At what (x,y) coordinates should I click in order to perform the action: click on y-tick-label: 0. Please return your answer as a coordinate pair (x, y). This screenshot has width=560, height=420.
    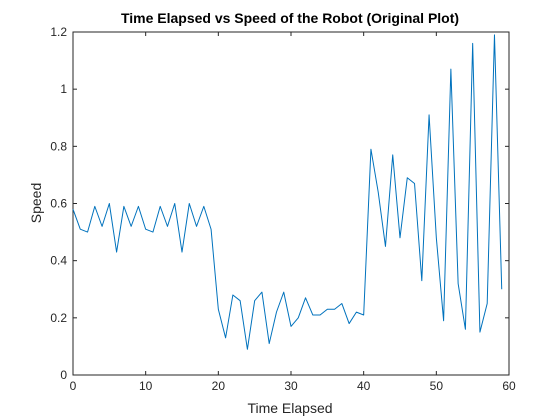
    Looking at the image, I should click on (63, 375).